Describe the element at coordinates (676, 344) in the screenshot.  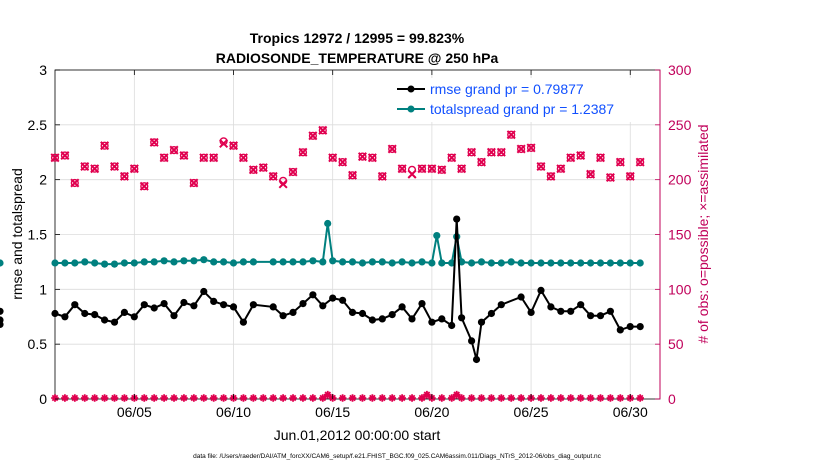
I see `right-tick-label: 50` at that location.